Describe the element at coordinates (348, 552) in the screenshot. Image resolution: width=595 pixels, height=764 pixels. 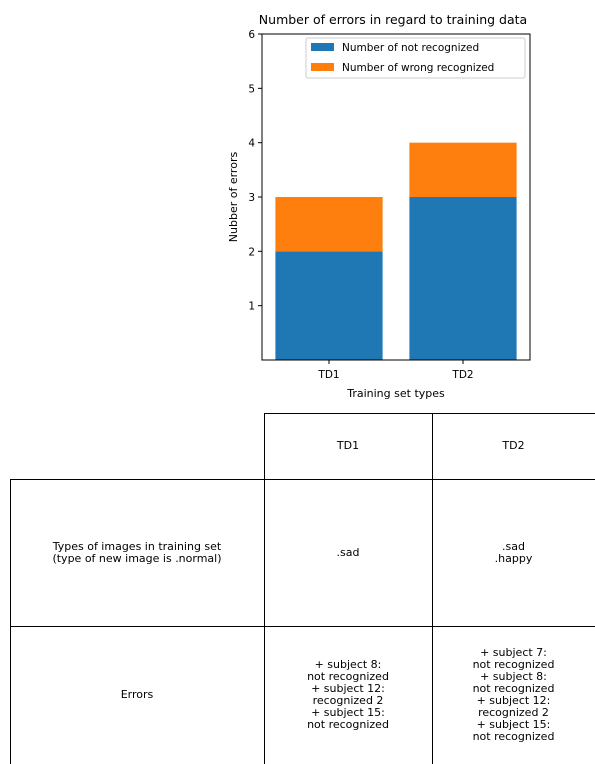
I see `table-cell-td1-image-types: .sad` at that location.